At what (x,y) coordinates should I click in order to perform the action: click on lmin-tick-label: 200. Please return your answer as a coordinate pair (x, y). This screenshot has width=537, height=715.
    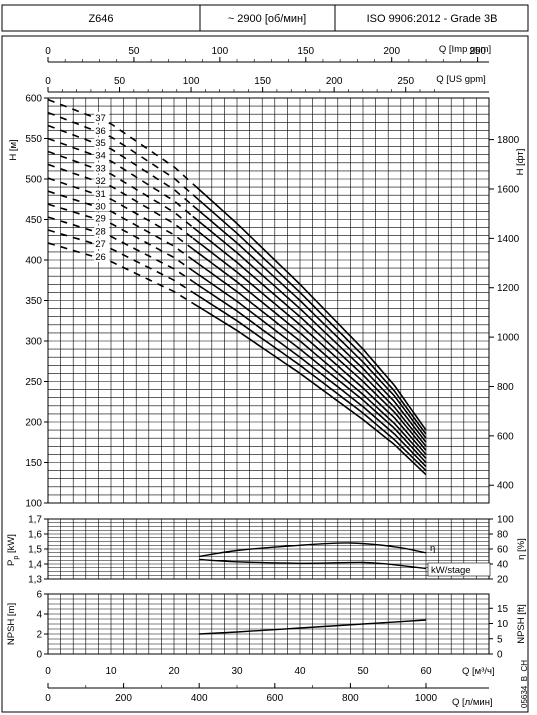
    Looking at the image, I should click on (123, 698).